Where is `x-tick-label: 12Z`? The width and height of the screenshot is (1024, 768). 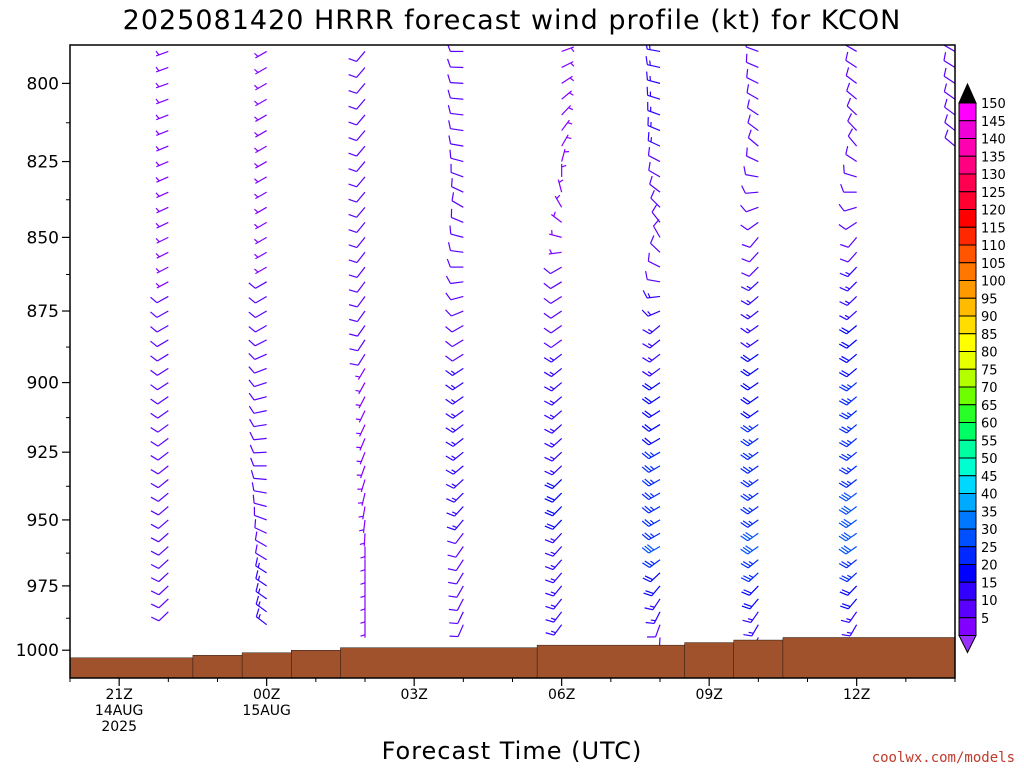 x-tick-label: 12Z is located at coordinates (856, 695).